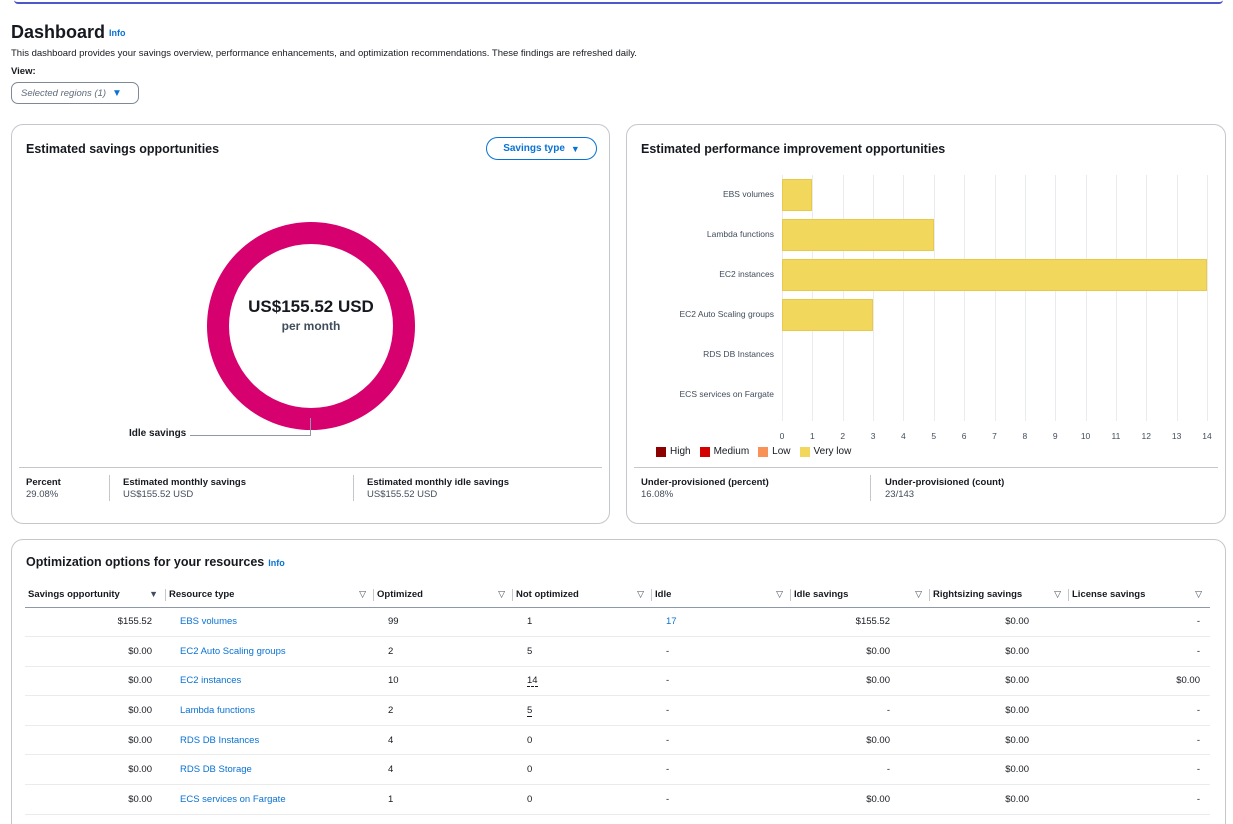 This screenshot has width=1233, height=824. Describe the element at coordinates (270, 740) in the screenshot. I see `cell-resource-type: RDS DB Instances` at that location.